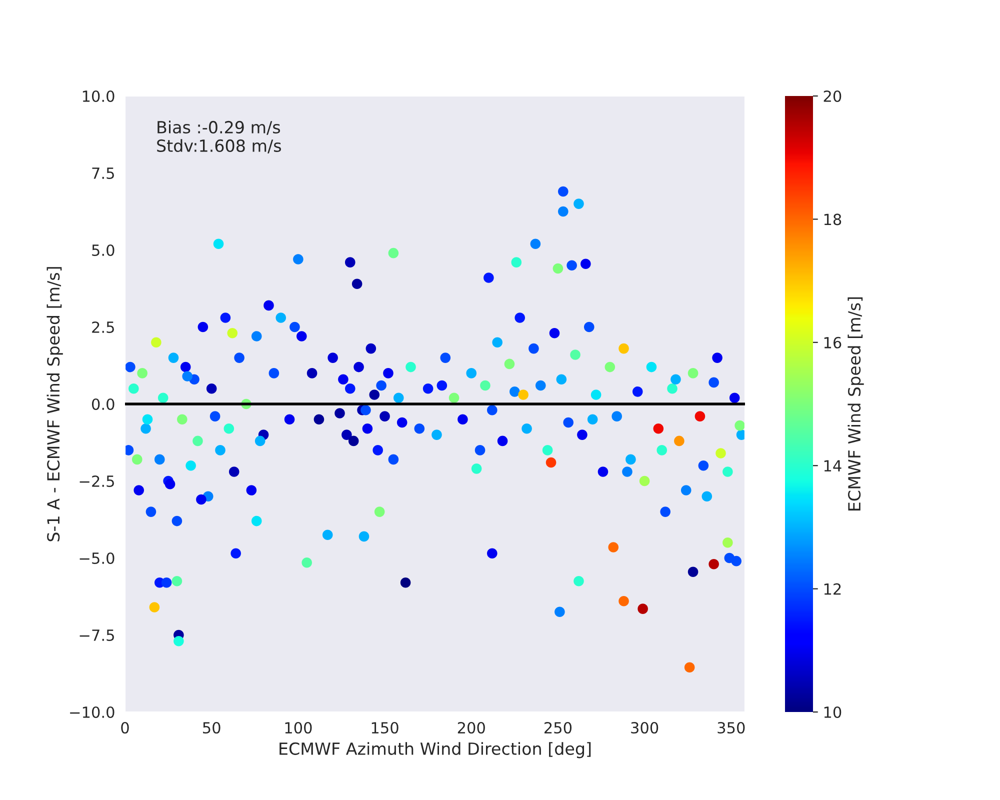 Image resolution: width=1000 pixels, height=800 pixels. Describe the element at coordinates (856, 403) in the screenshot. I see `color-bar-title: ECMWF Wind Speed [m/s]` at that location.